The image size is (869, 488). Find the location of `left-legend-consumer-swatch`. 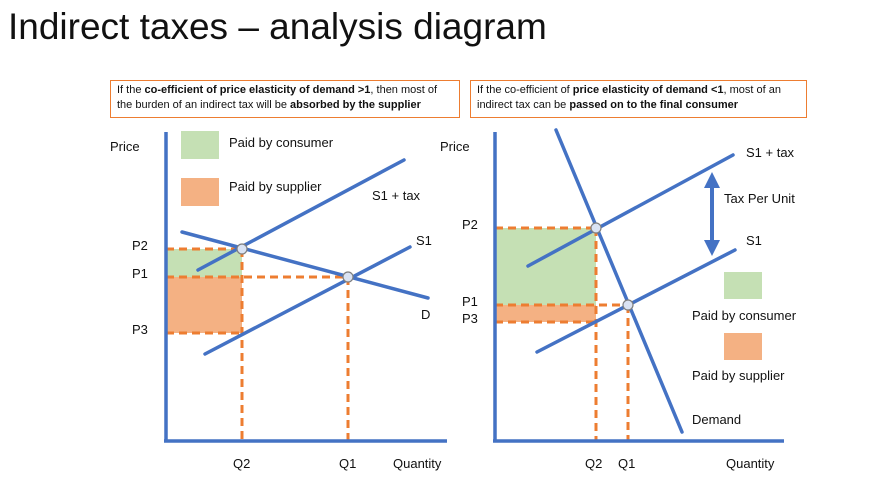

left-legend-consumer-swatch is located at coordinates (200, 145).